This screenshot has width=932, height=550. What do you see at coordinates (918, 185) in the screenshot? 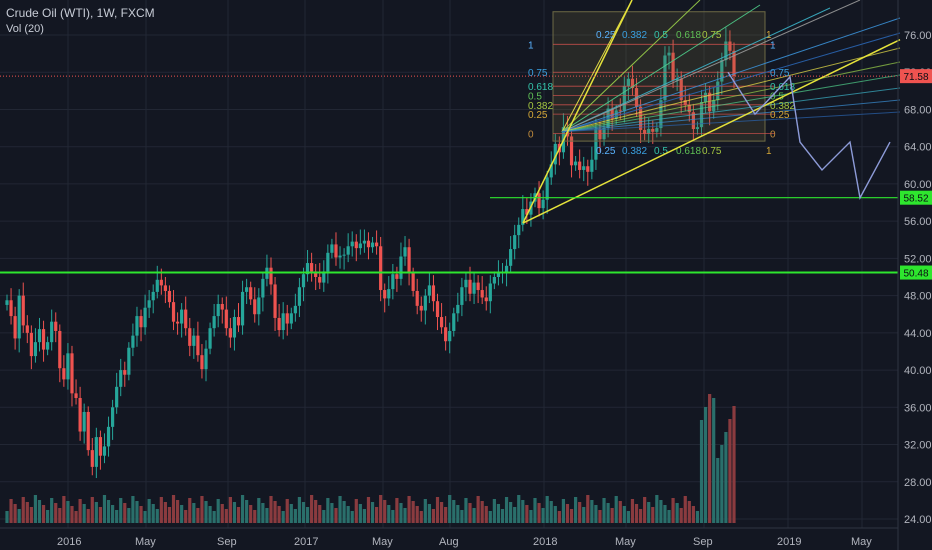
I see `y-tick-label: 60.00` at bounding box center [918, 185].